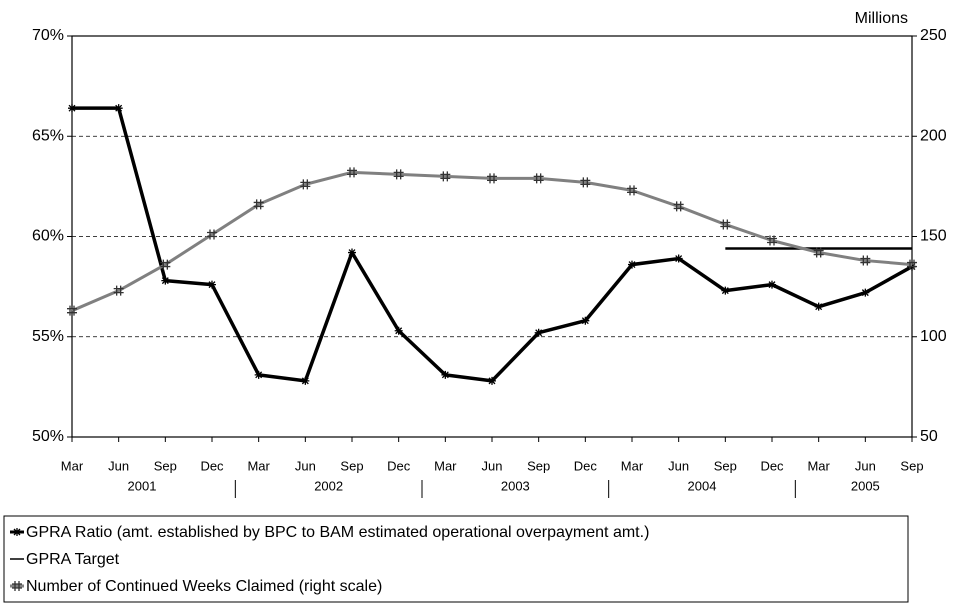 This screenshot has height=607, width=966. Describe the element at coordinates (933, 336) in the screenshot. I see `y2-tick-label: 100` at that location.